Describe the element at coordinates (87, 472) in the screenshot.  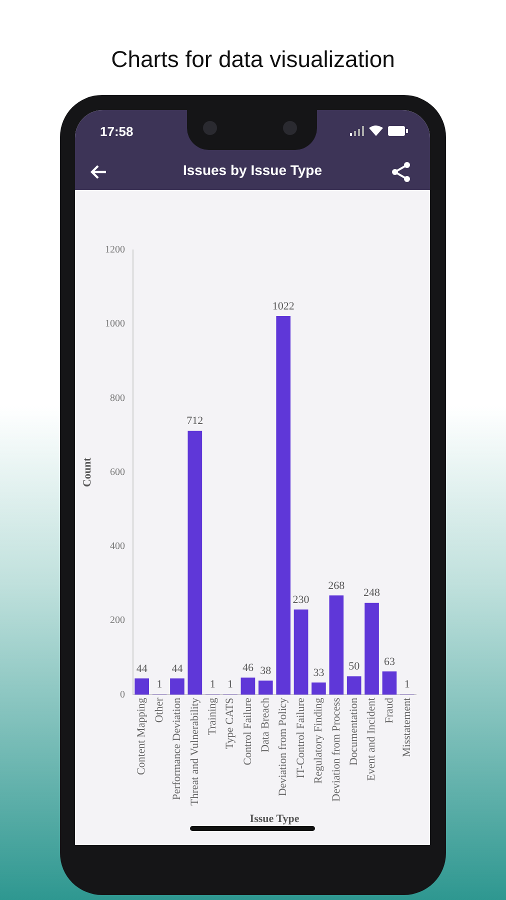
I see `y-axis-title: Count` at that location.